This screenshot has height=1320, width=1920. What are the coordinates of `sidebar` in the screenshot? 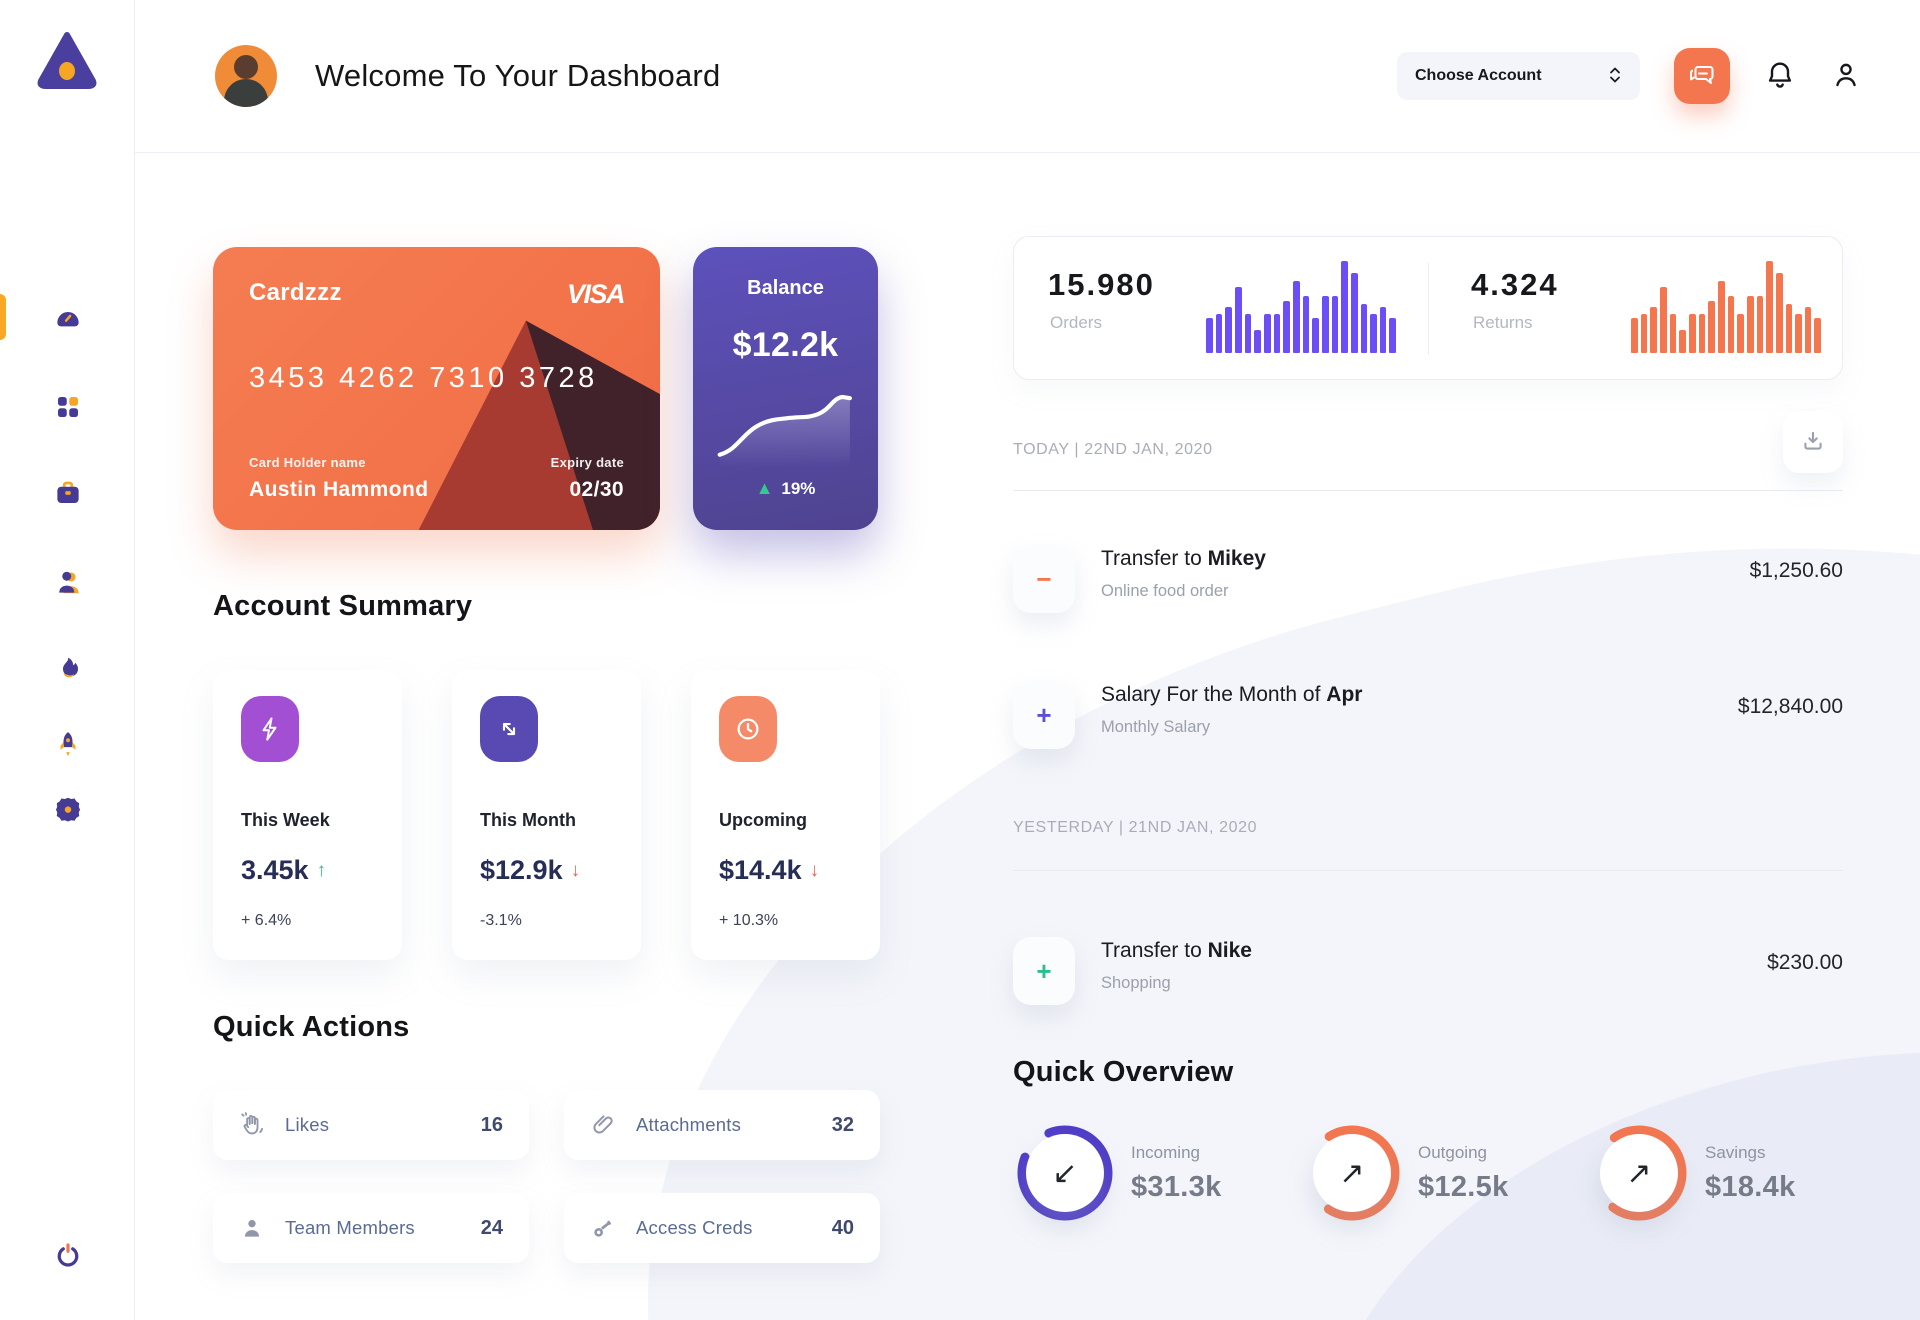 It's located at (67, 660).